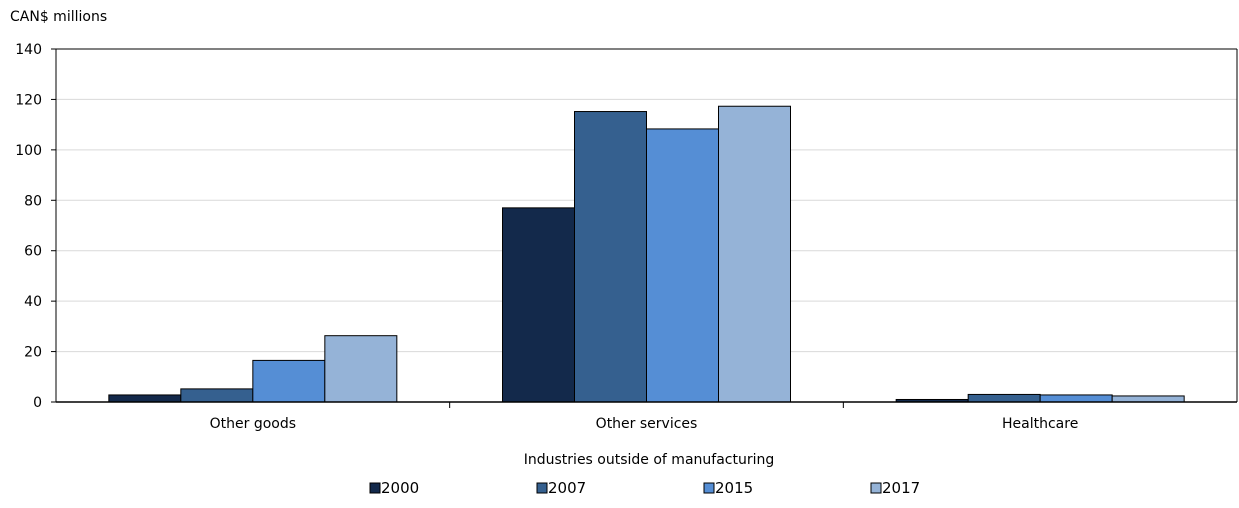 Image resolution: width=1239 pixels, height=508 pixels. What do you see at coordinates (33, 252) in the screenshot?
I see `y-tick-label: 60` at bounding box center [33, 252].